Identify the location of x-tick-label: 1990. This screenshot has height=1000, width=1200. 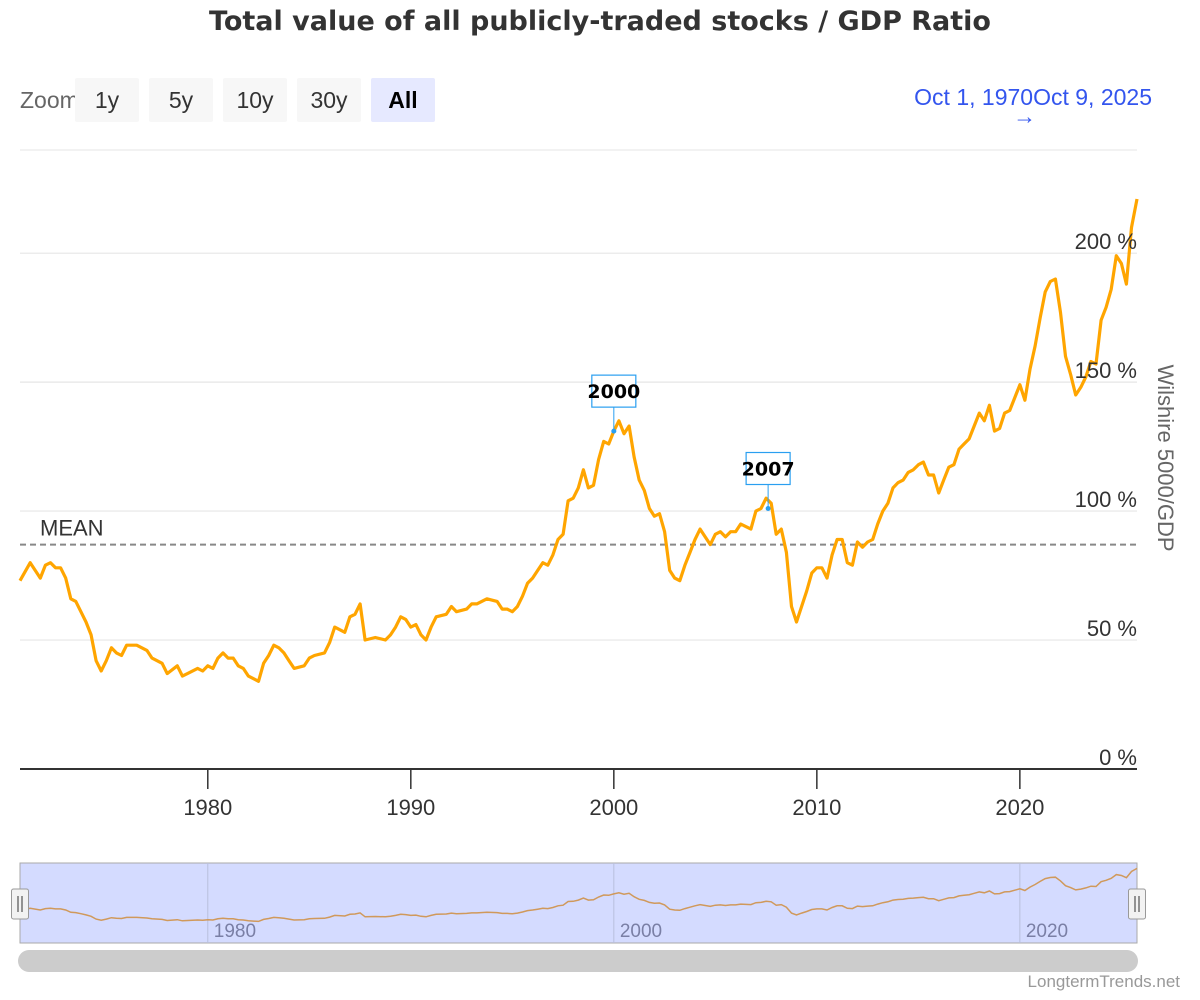
(410, 807).